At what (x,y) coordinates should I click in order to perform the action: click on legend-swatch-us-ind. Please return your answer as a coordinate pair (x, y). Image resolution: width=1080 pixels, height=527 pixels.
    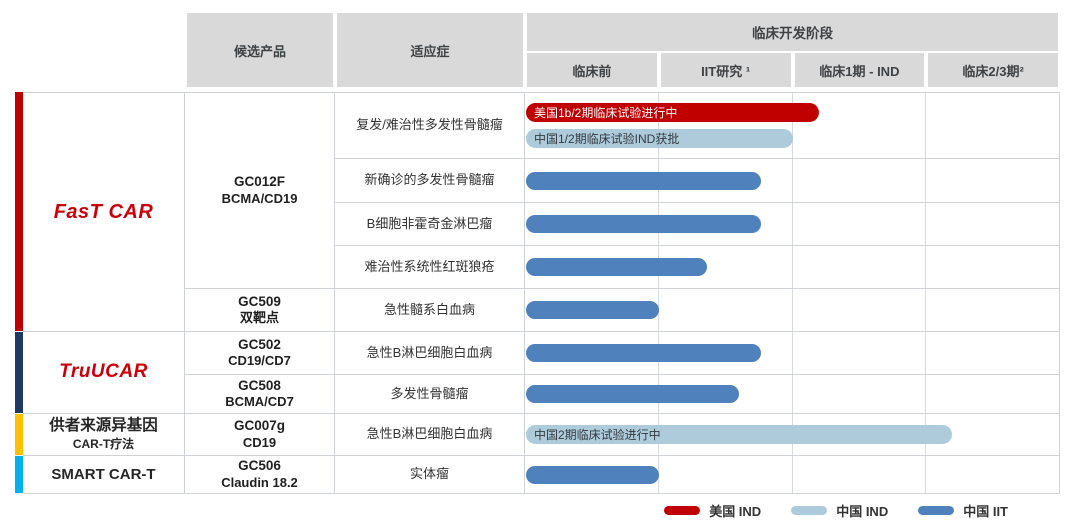
    Looking at the image, I should click on (682, 510).